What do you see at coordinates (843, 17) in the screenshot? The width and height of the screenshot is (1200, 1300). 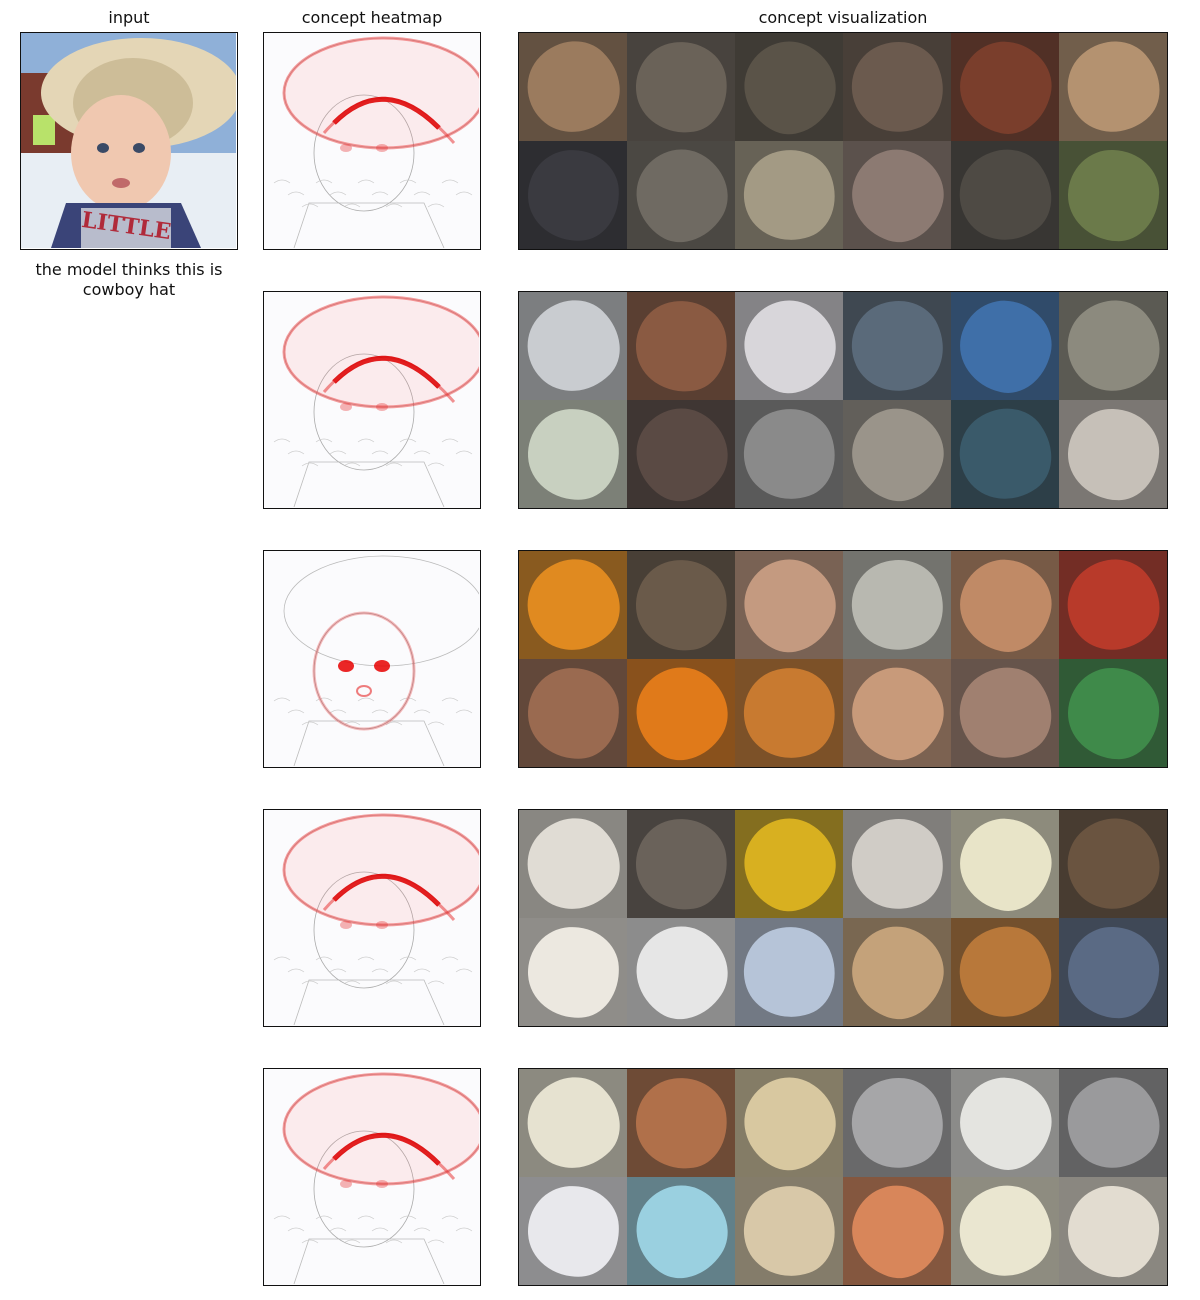 I see `column-title-visualization: concept visualization` at bounding box center [843, 17].